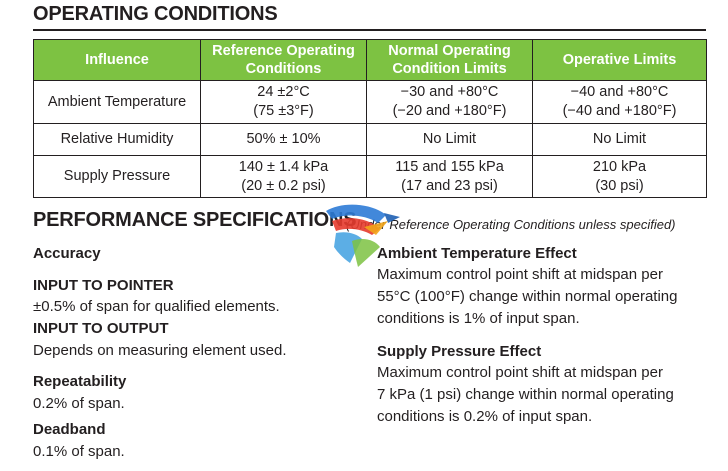 The width and height of the screenshot is (728, 471). I want to click on input-to-output-heading: INPUT TO OUTPUT, so click(101, 328).